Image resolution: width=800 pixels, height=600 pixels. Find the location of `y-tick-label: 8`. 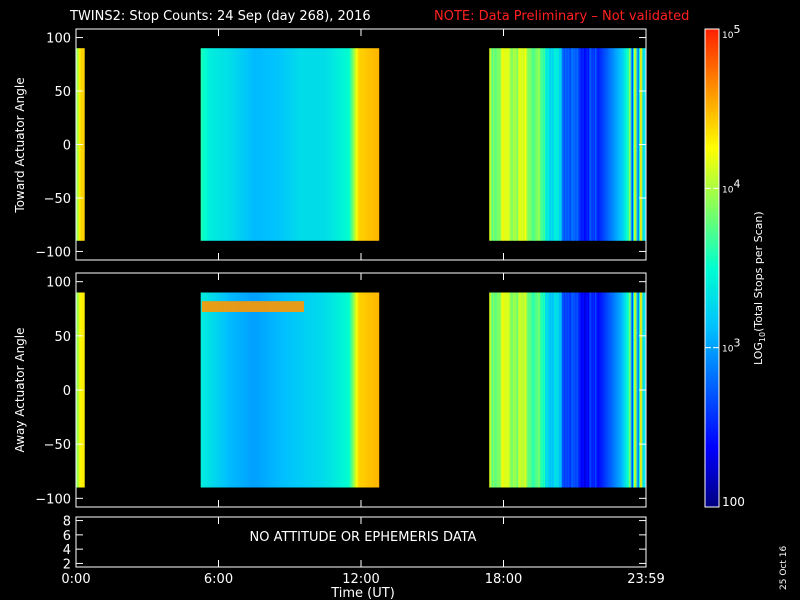

y-tick-label: 8 is located at coordinates (67, 522).